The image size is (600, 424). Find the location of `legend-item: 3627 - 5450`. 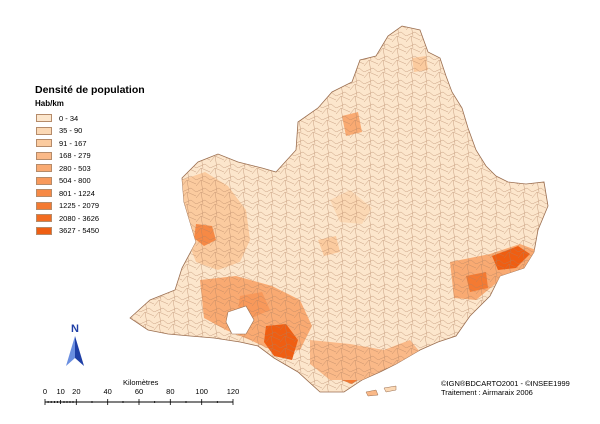

legend-item: 3627 - 5450 is located at coordinates (67, 231).